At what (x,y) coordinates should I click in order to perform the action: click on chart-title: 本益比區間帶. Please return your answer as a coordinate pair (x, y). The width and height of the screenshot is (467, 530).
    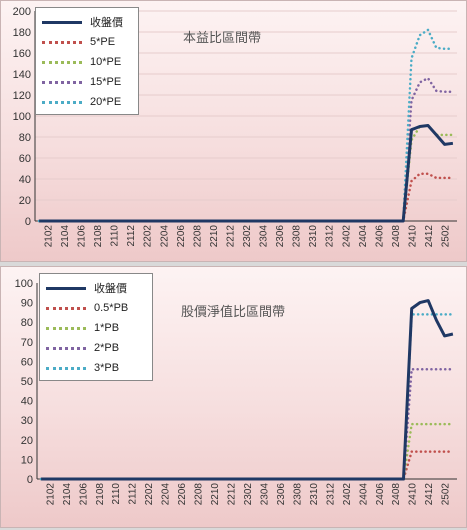
    Looking at the image, I should click on (222, 37).